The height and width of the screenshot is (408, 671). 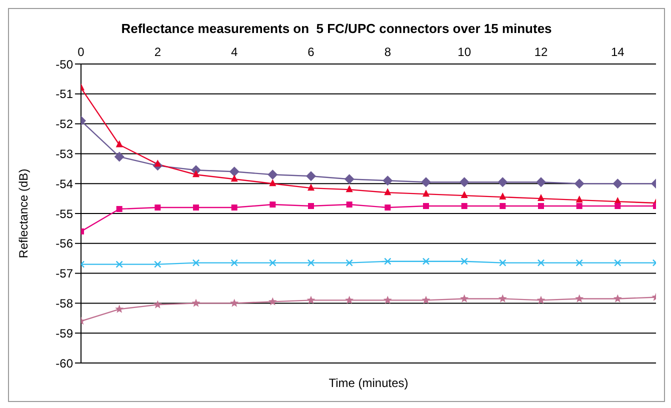 What do you see at coordinates (65, 303) in the screenshot?
I see `y-tick-label: -58` at bounding box center [65, 303].